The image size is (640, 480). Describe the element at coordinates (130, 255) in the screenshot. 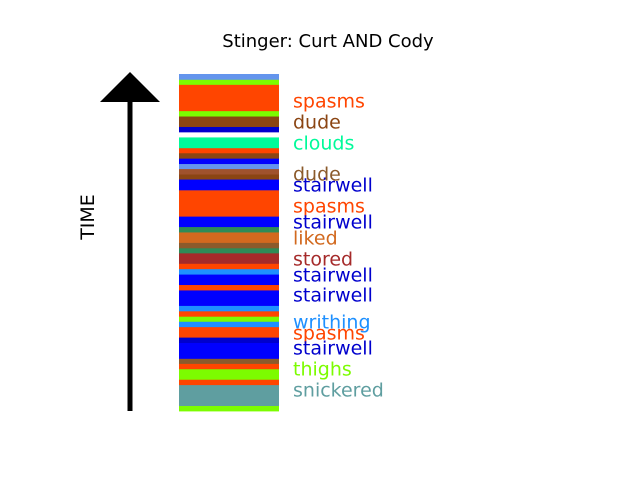

I see `time-arrow-shaft` at that location.